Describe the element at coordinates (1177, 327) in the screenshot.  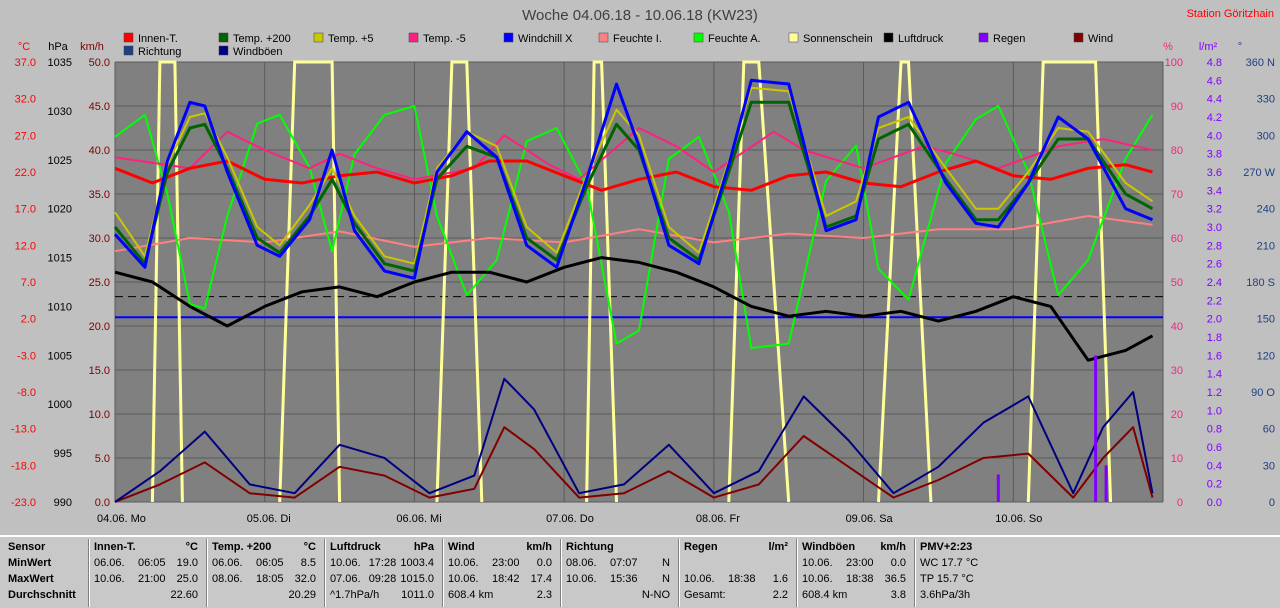
I see `axis-tick-humidity_pct: 40` at that location.